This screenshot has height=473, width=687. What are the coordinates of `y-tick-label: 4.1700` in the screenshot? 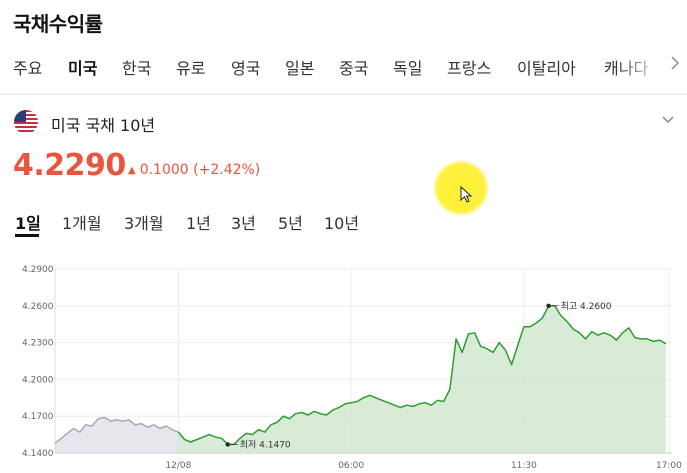 It's located at (38, 417).